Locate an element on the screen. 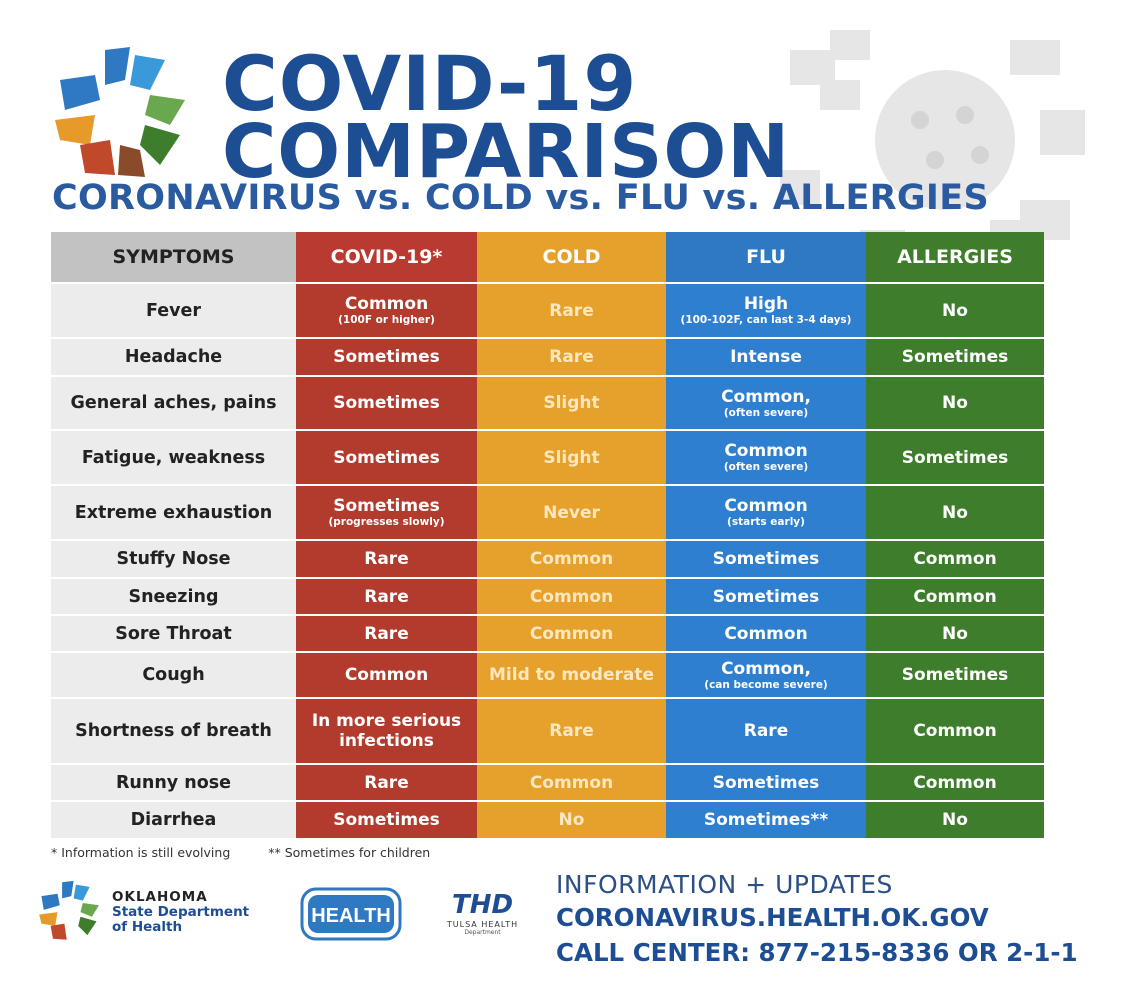  table-row: Headache Sometimes Rare Intense Sometimes is located at coordinates (547, 357).